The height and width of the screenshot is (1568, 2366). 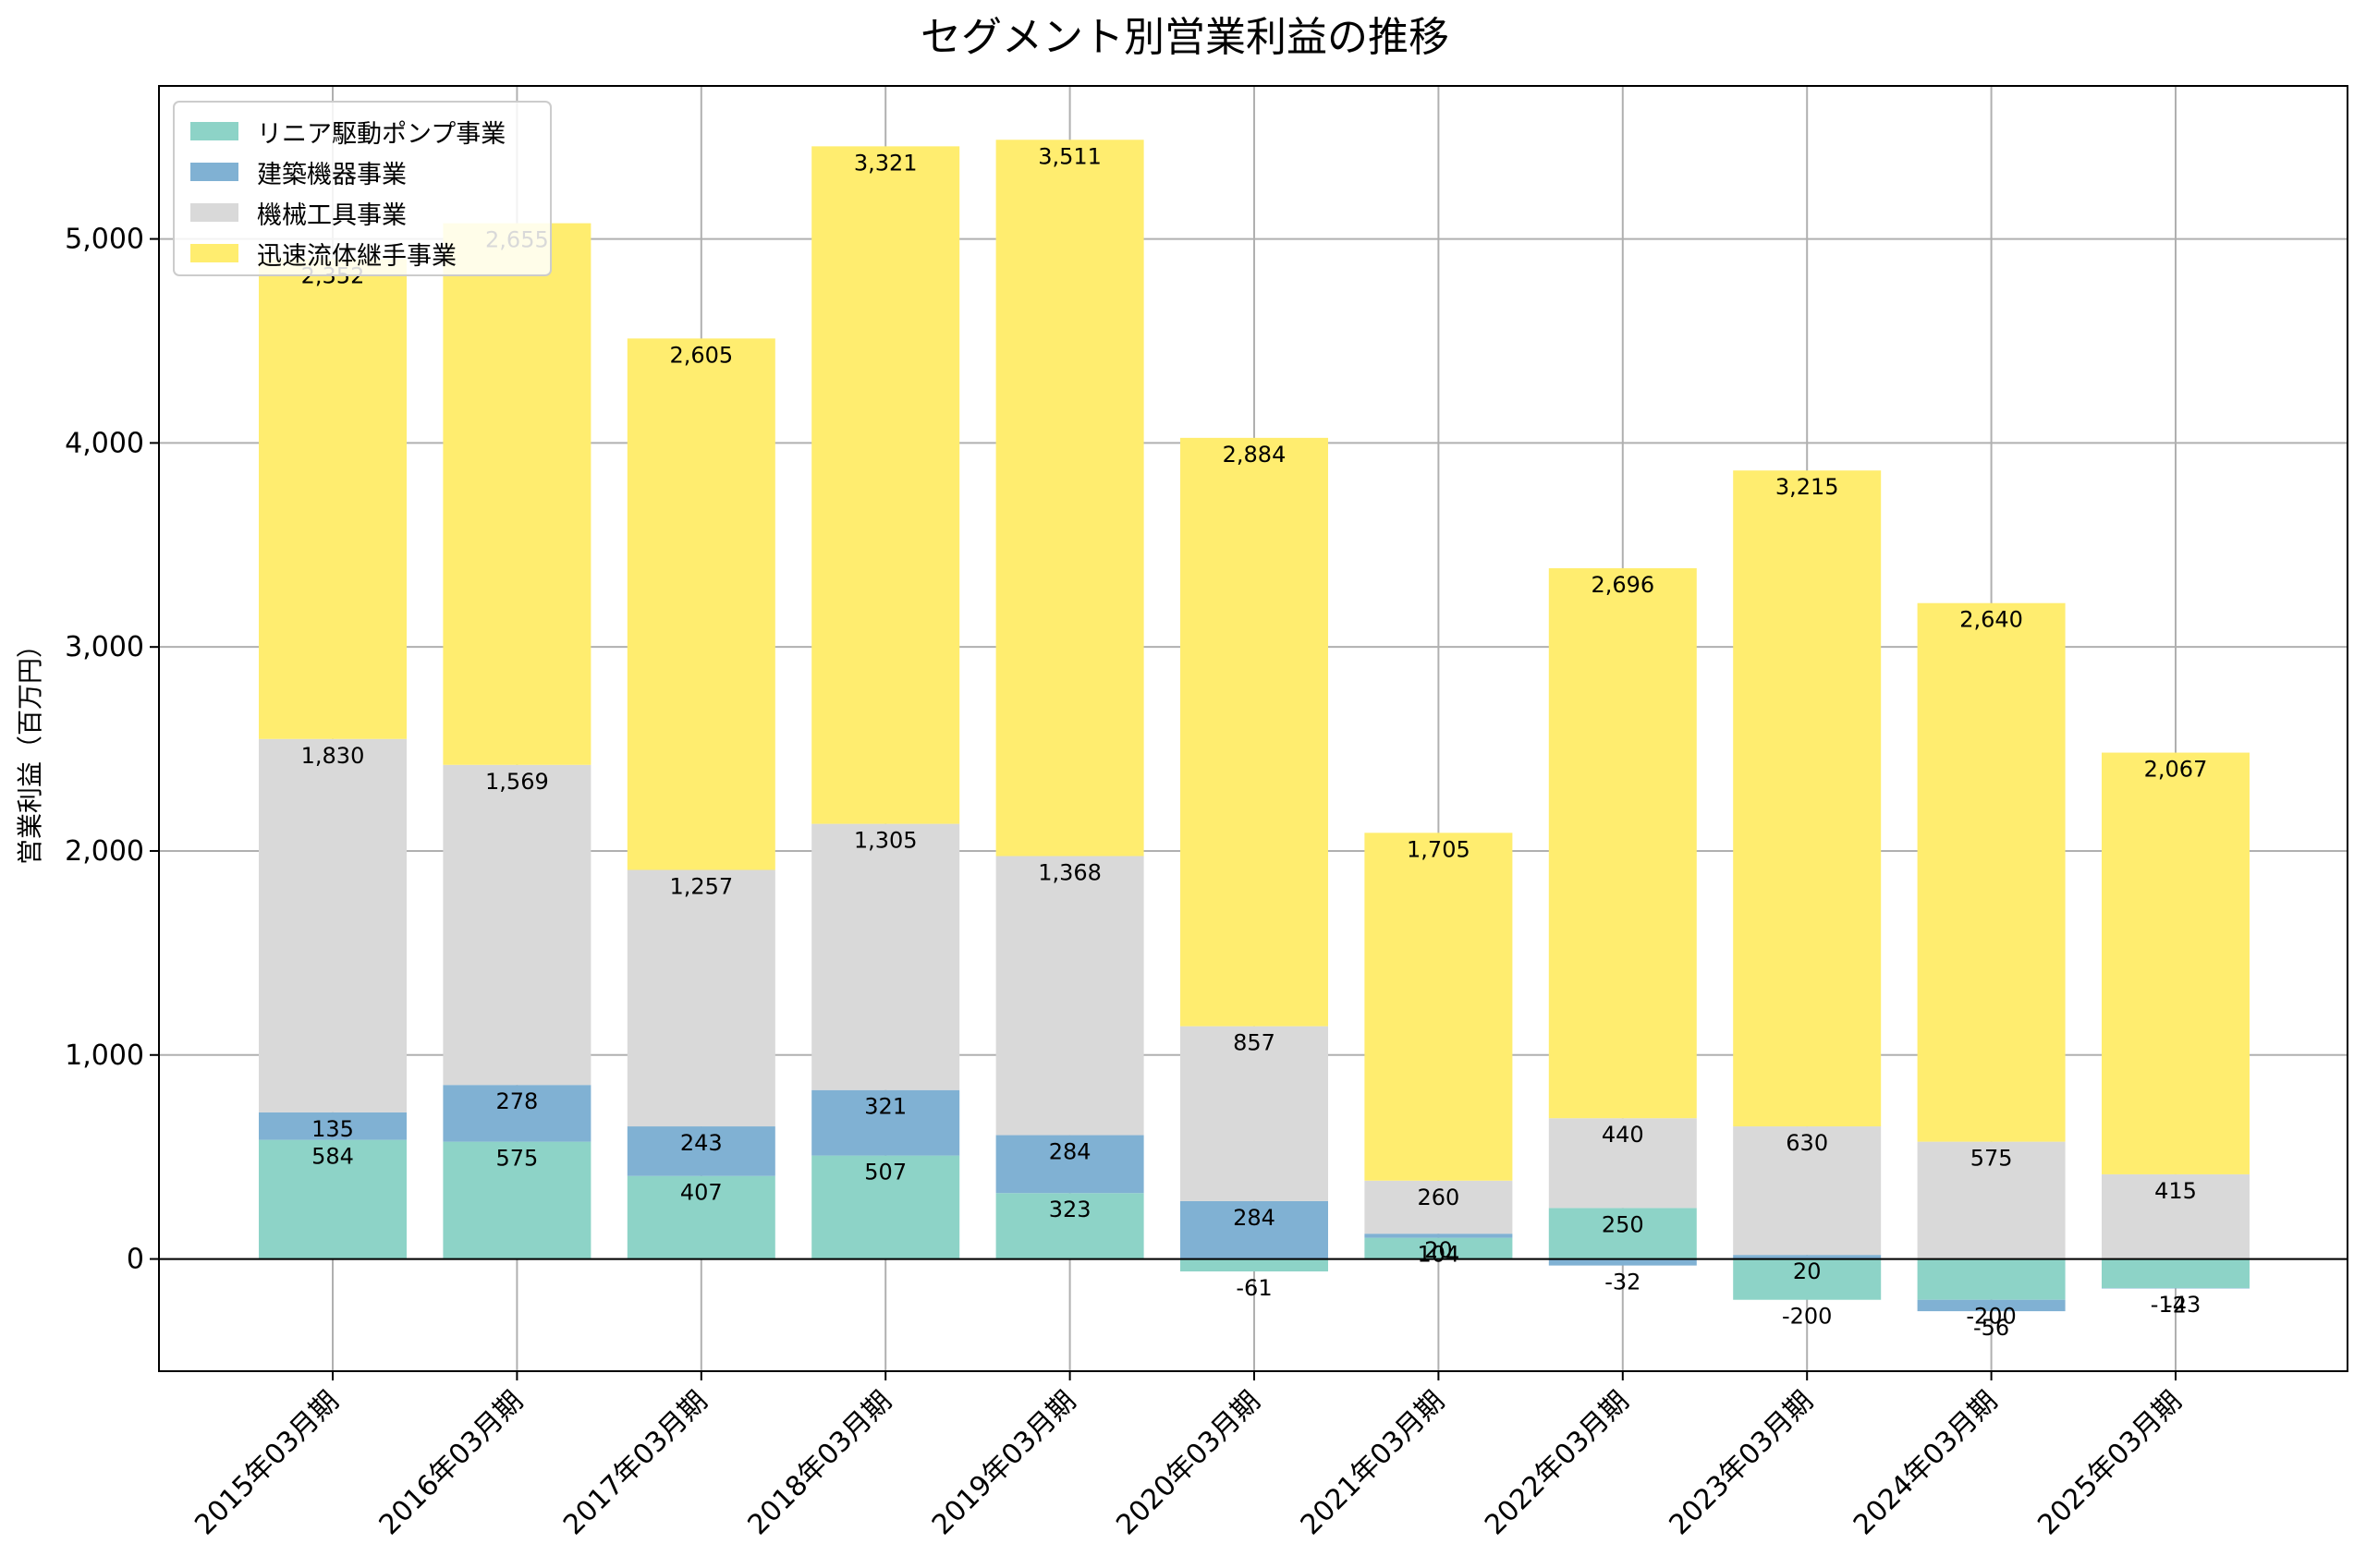 What do you see at coordinates (1808, 1271) in the screenshot?
I see `data-label: 20` at bounding box center [1808, 1271].